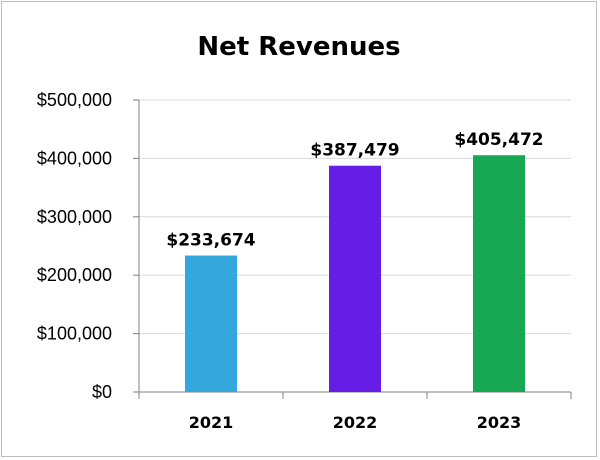 The width and height of the screenshot is (600, 460). What do you see at coordinates (211, 323) in the screenshot?
I see `bar-2021` at bounding box center [211, 323].